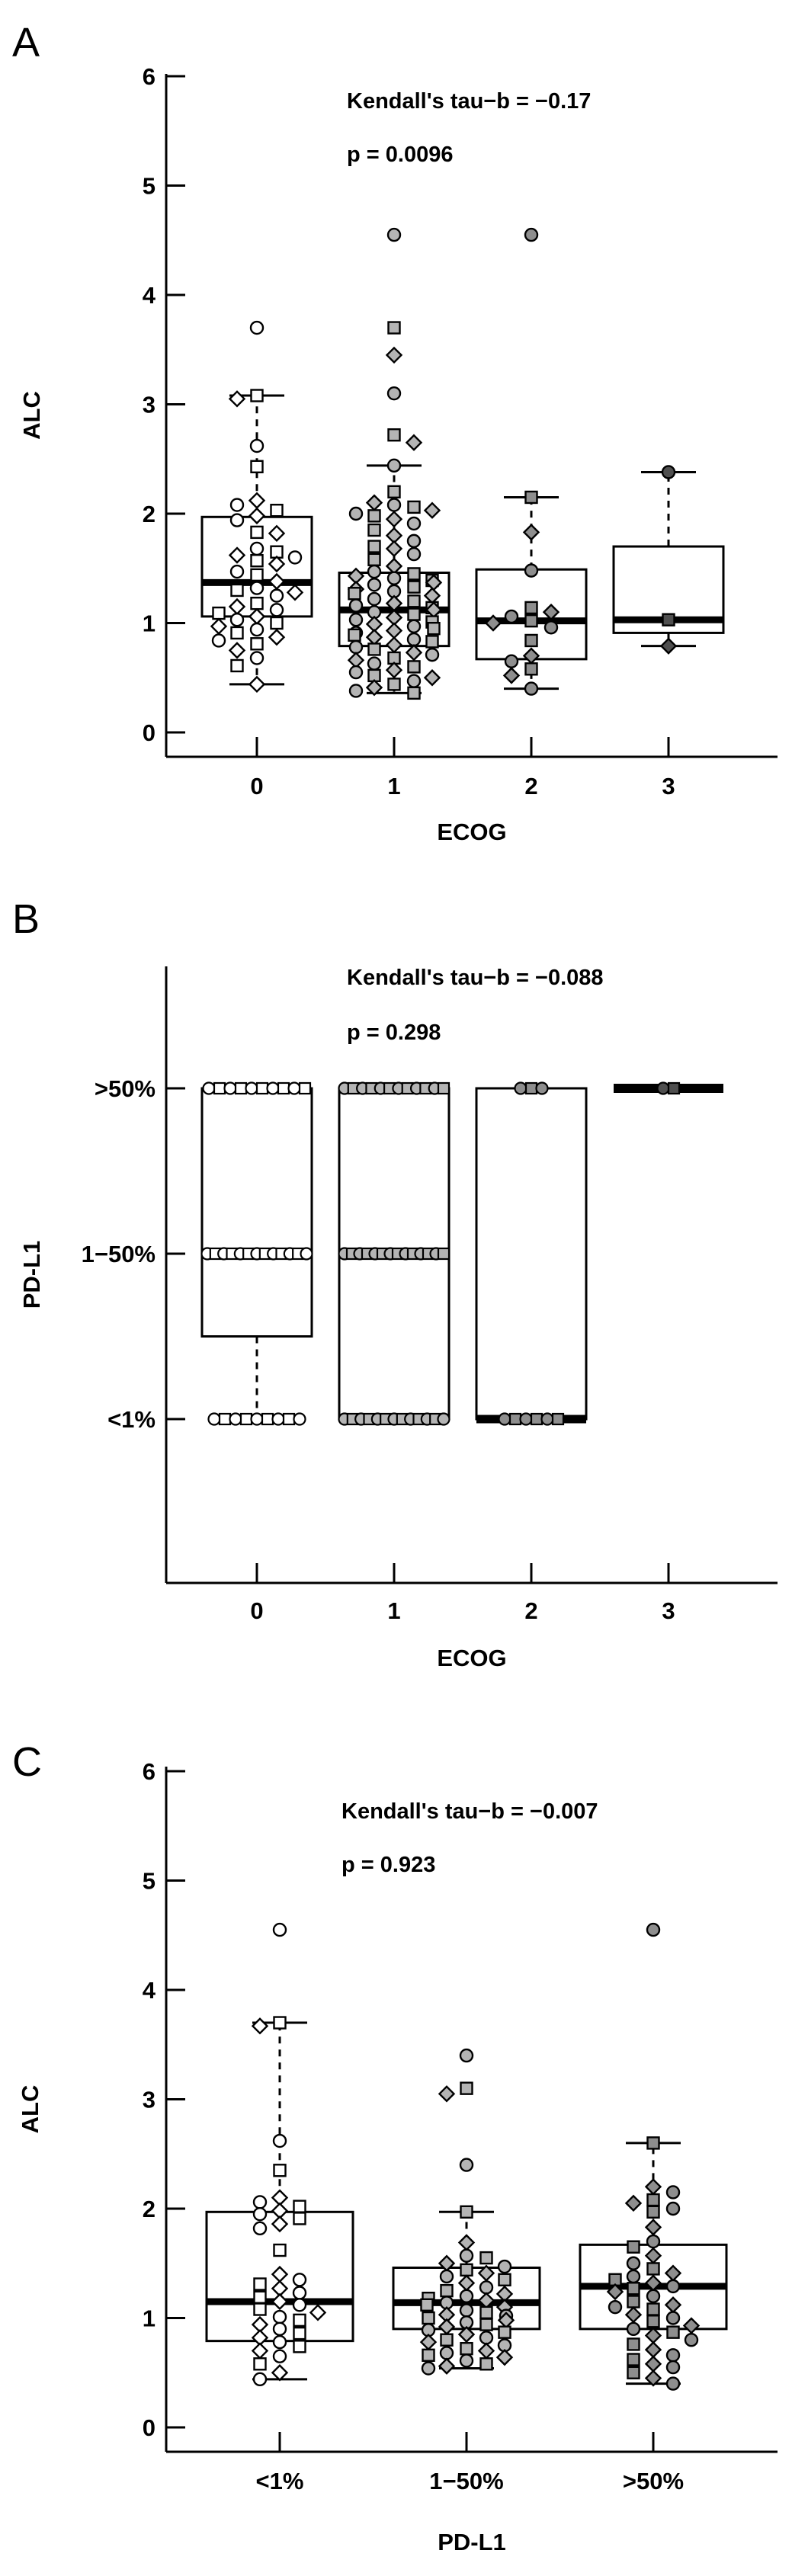 This screenshot has height=2576, width=808. What do you see at coordinates (31, 415) in the screenshot?
I see `y-axis-title: ALC` at bounding box center [31, 415].